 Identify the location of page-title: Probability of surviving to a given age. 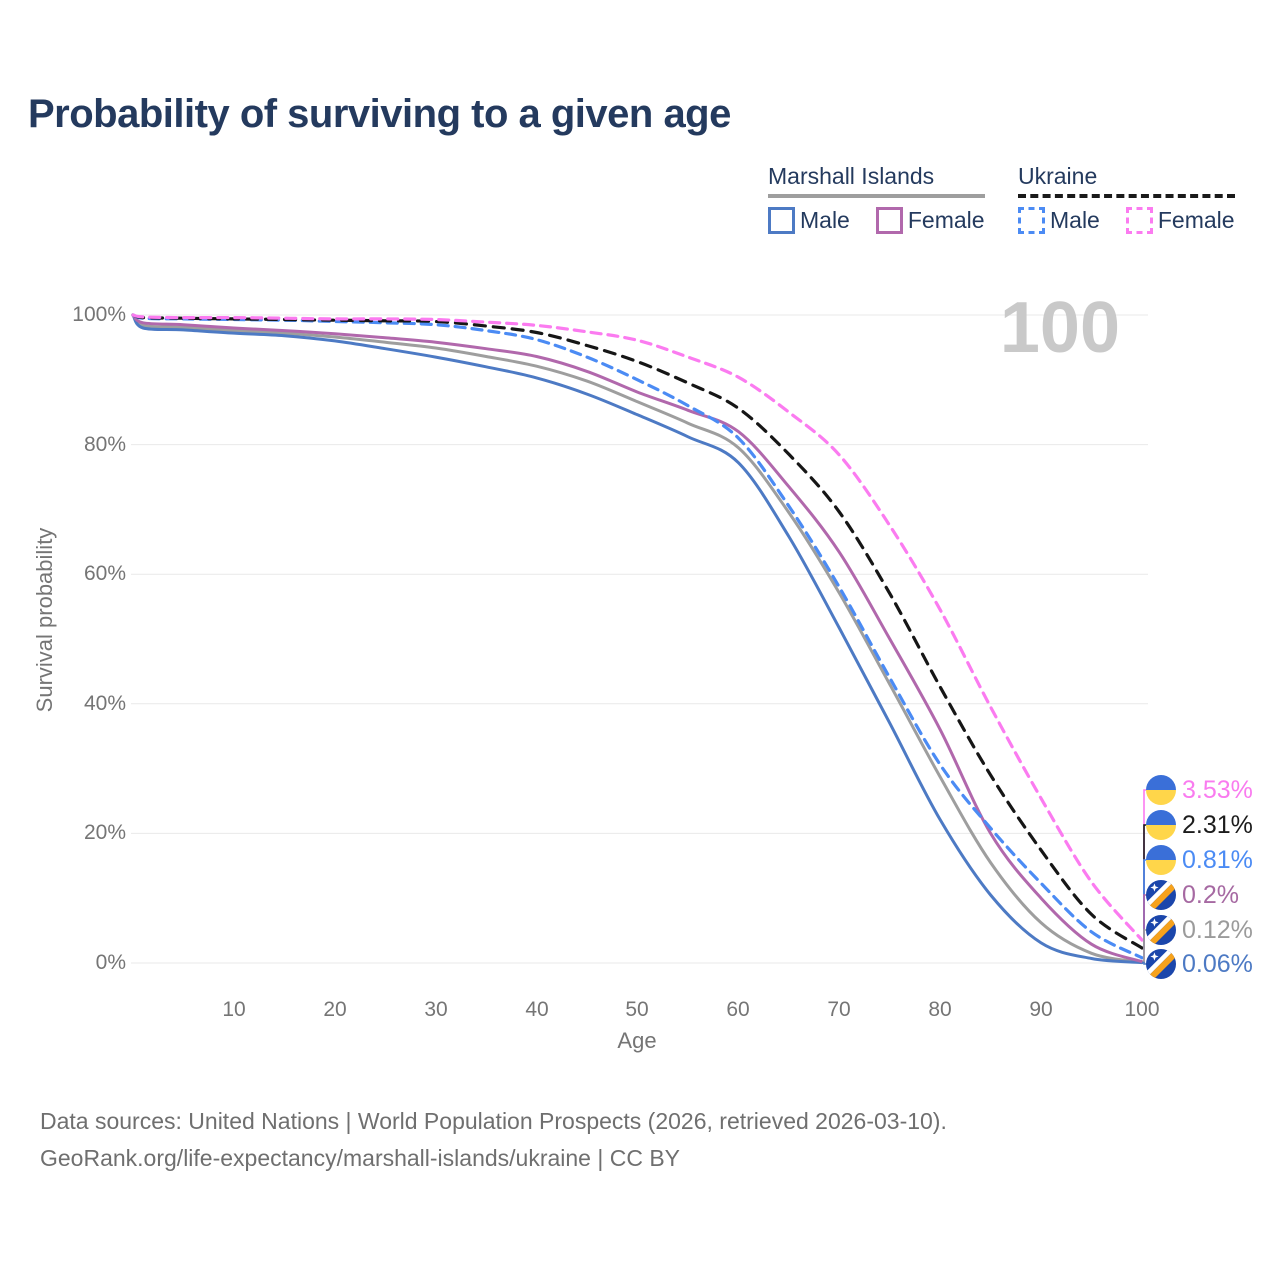
(379, 114).